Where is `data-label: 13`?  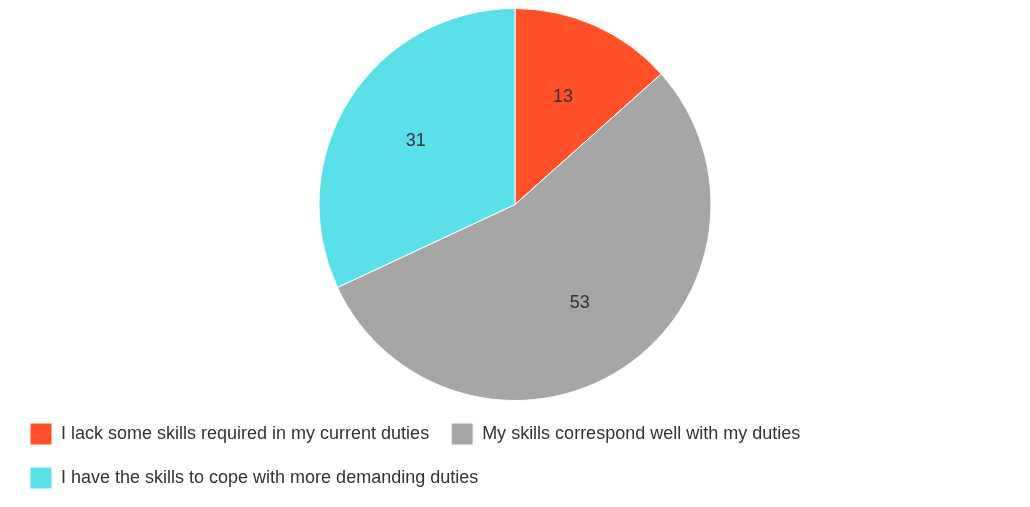
data-label: 13 is located at coordinates (563, 96).